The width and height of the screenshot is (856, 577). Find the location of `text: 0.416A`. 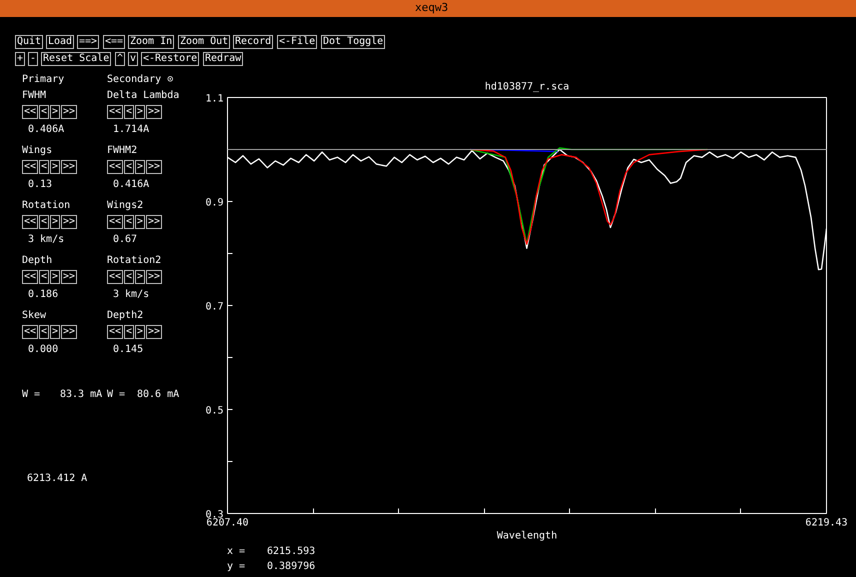

text: 0.416A is located at coordinates (131, 185).